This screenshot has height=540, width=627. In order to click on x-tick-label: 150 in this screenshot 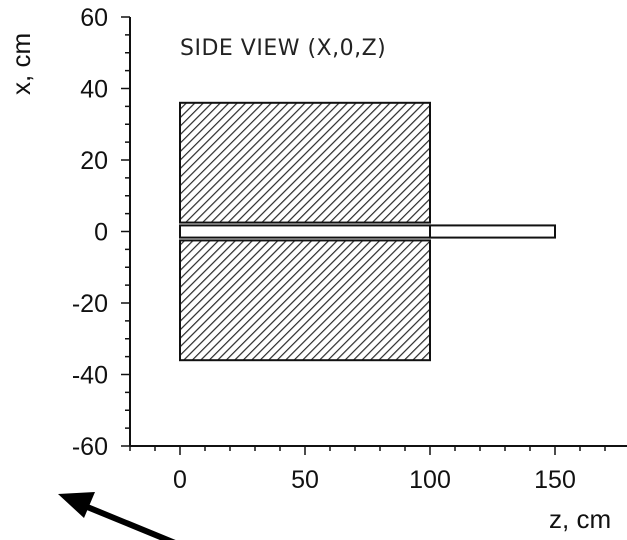, I will do `click(555, 480)`.